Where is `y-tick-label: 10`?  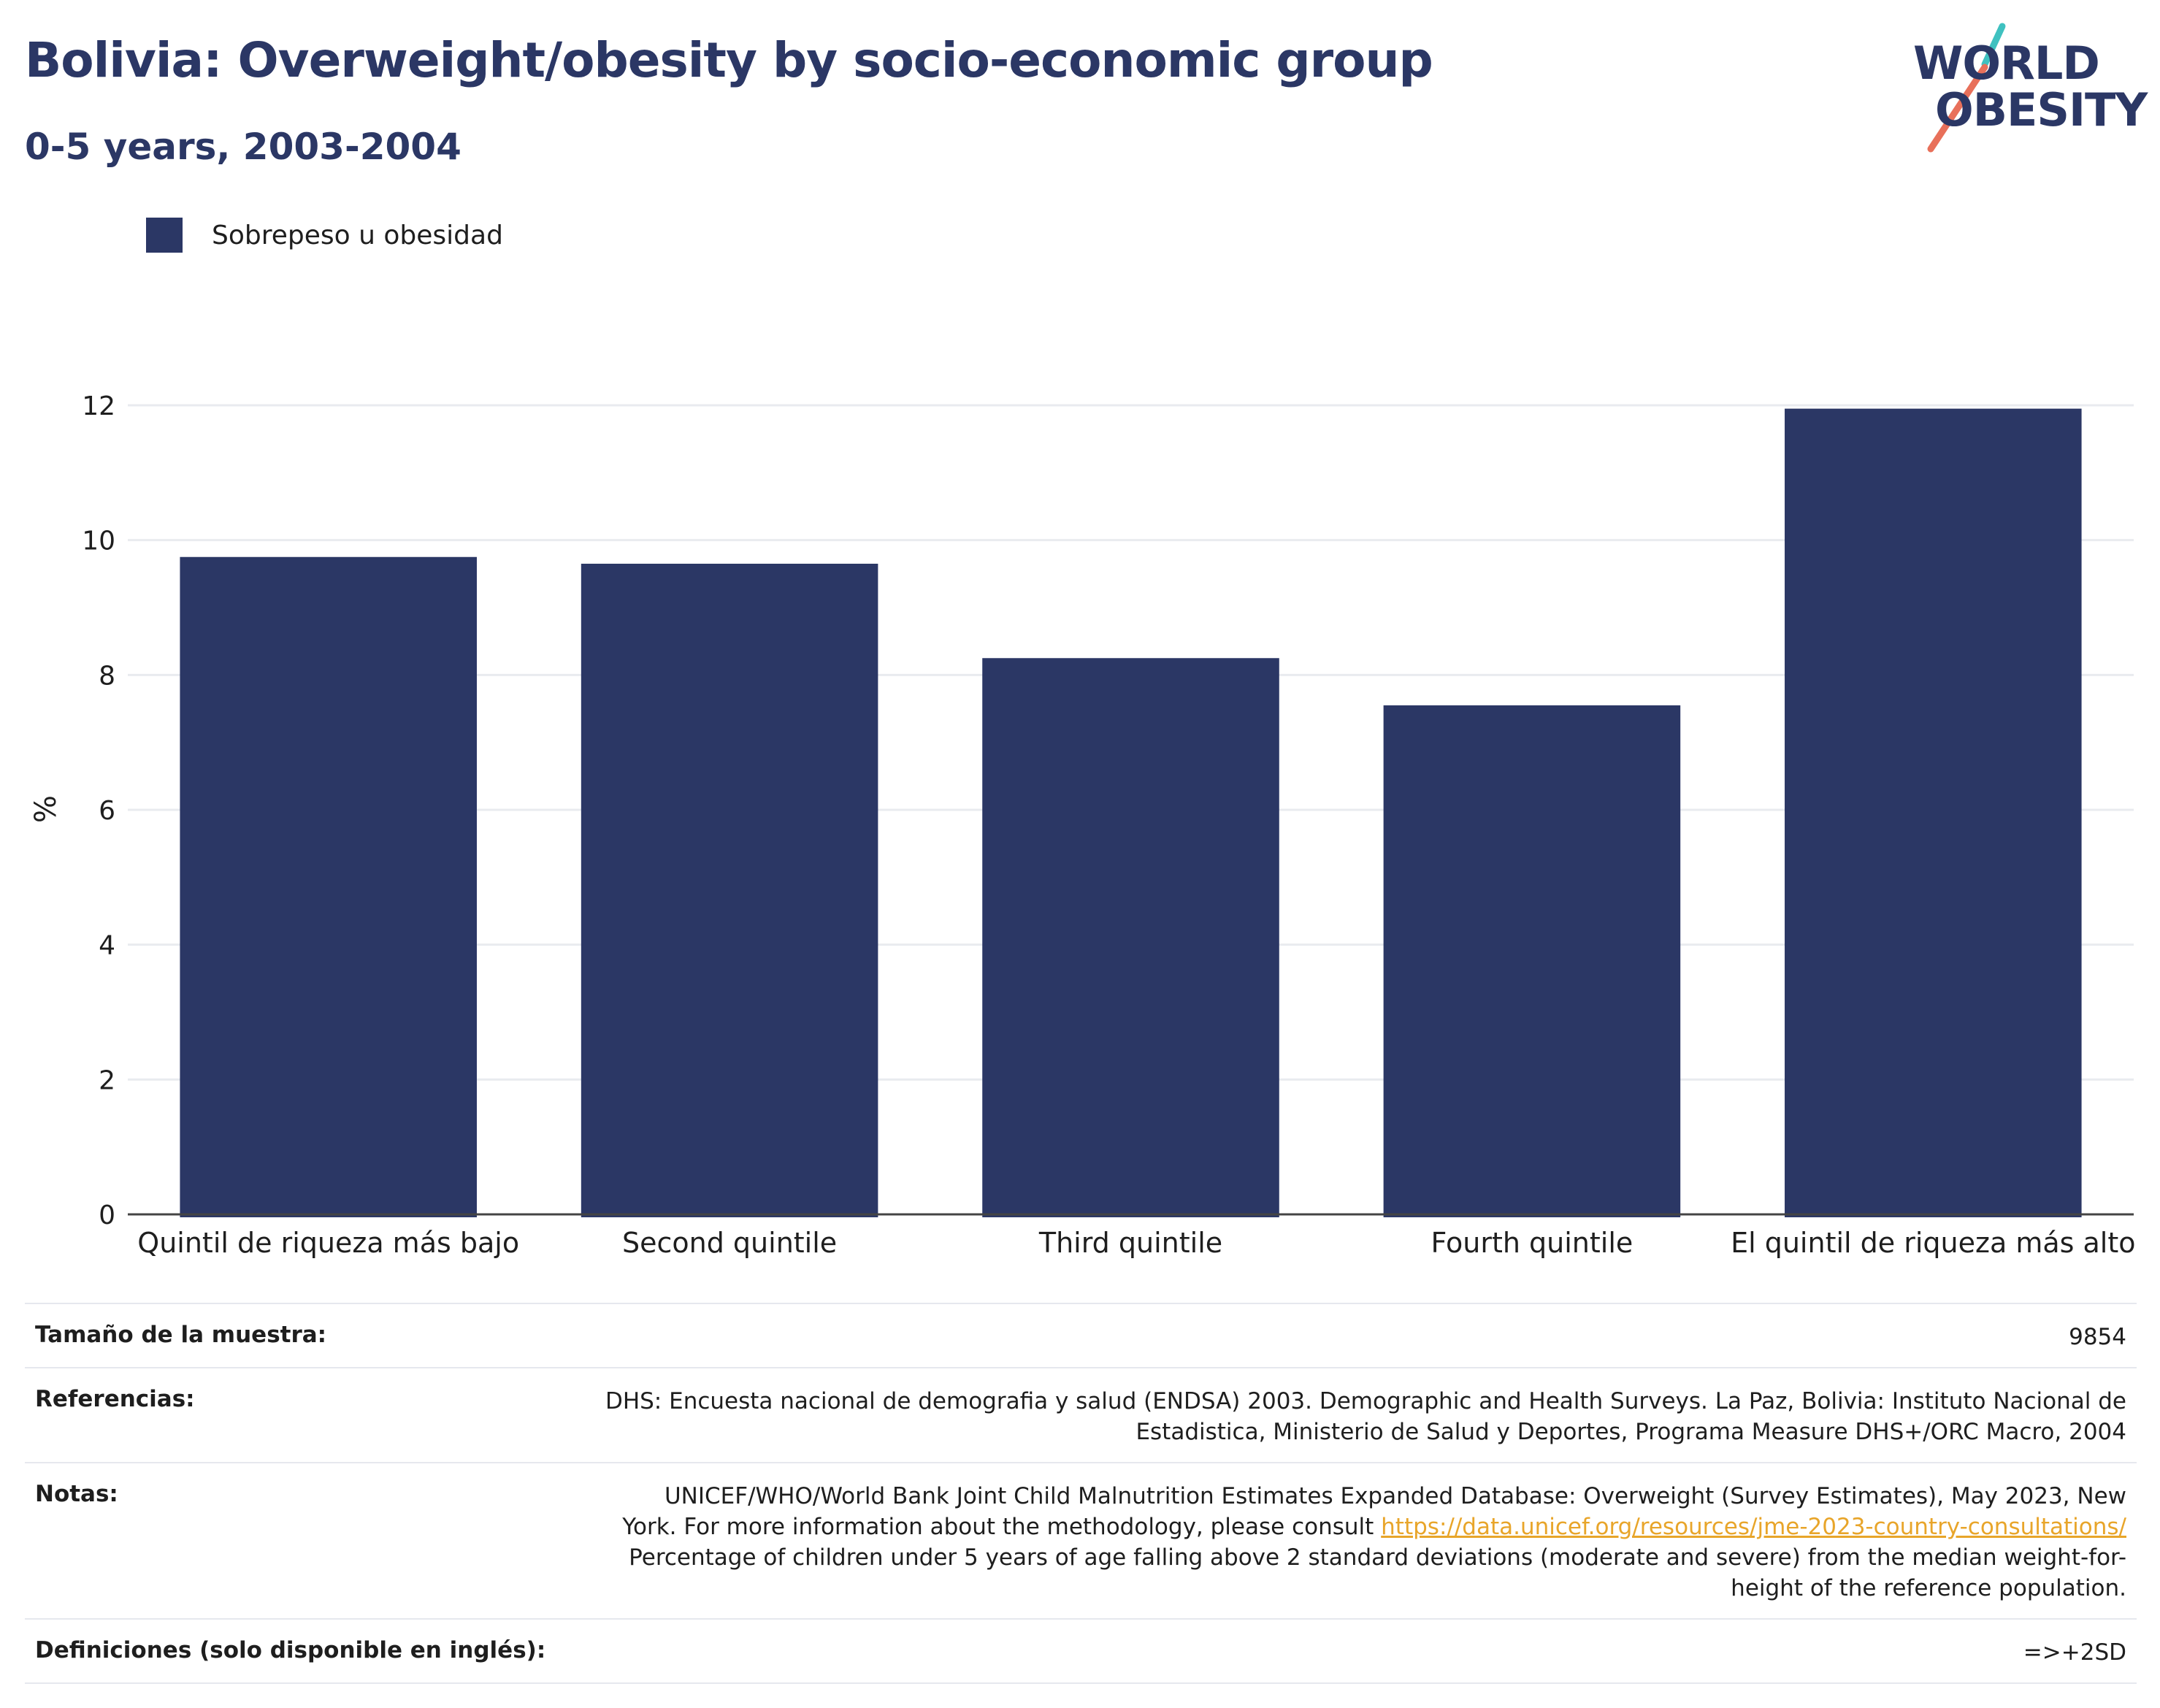
y-tick-label: 10 is located at coordinates (98, 541).